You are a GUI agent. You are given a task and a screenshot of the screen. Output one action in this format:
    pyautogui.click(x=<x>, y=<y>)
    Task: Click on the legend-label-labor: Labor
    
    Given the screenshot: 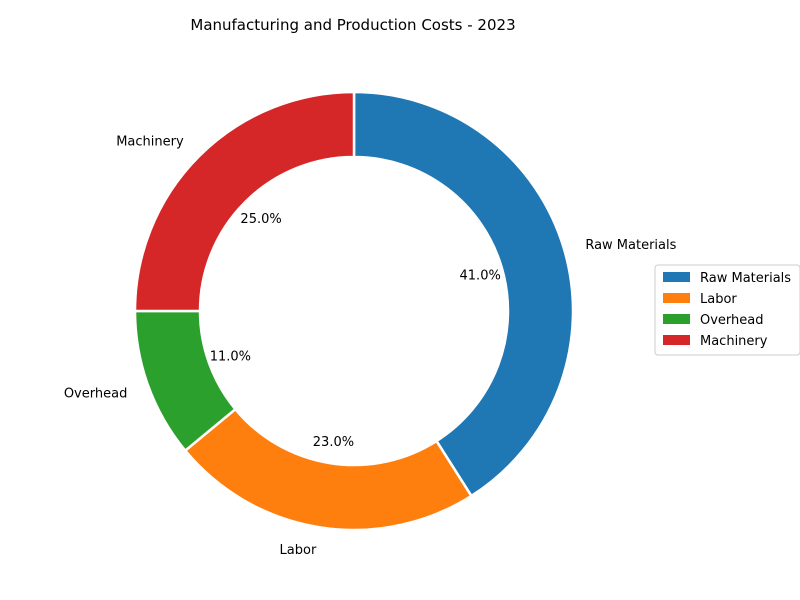 What is the action you would take?
    pyautogui.click(x=718, y=299)
    